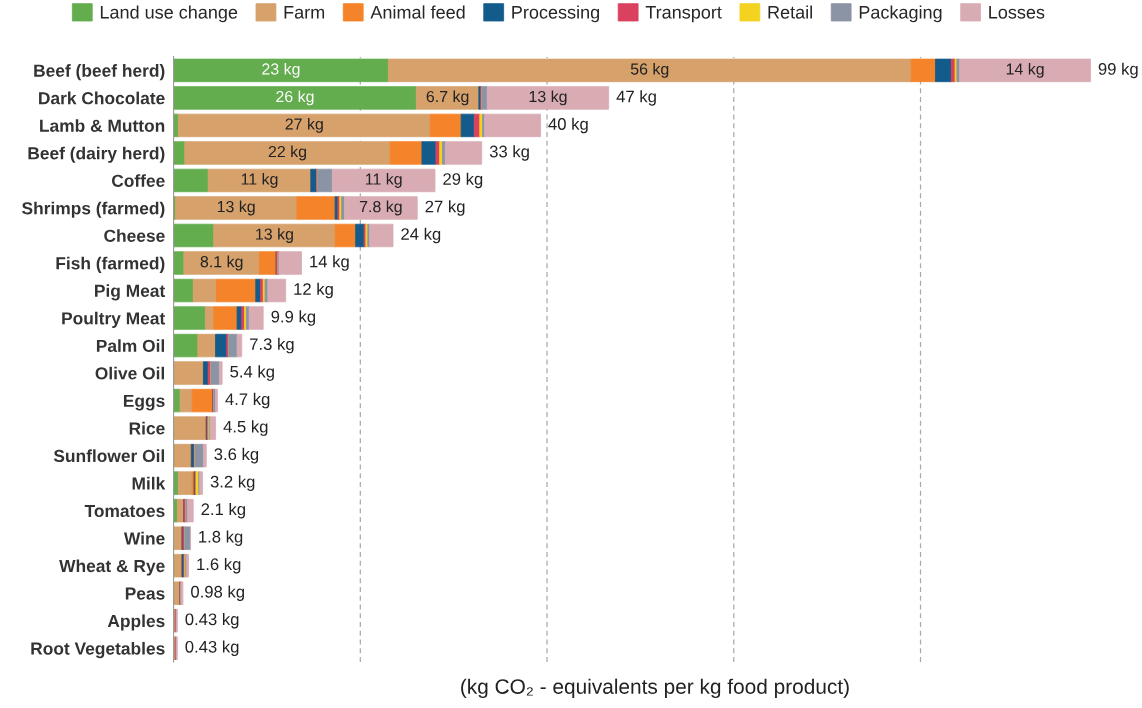 Image resolution: width=1142 pixels, height=708 pixels. Describe the element at coordinates (252, 373) in the screenshot. I see `total-label: 5.4 kg` at that location.